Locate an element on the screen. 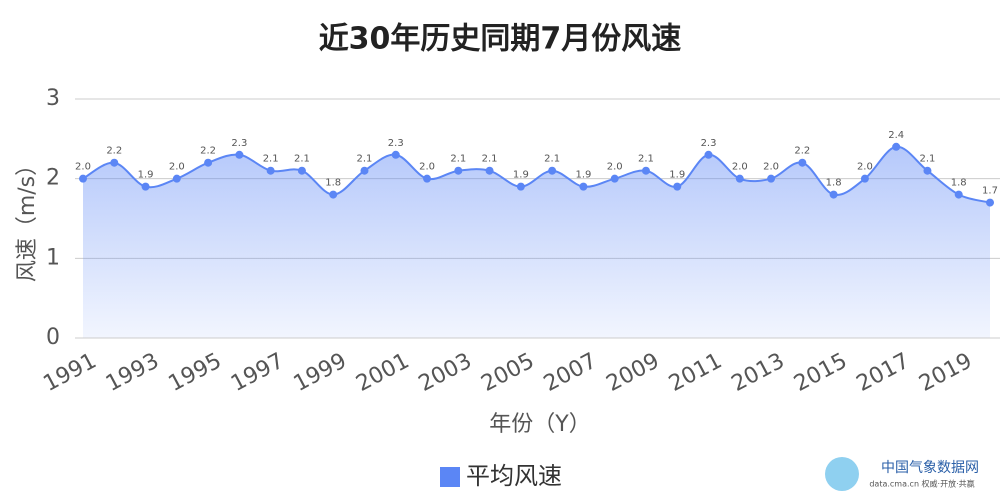 This screenshot has height=500, width=1000. data-label: 1.7 is located at coordinates (990, 191).